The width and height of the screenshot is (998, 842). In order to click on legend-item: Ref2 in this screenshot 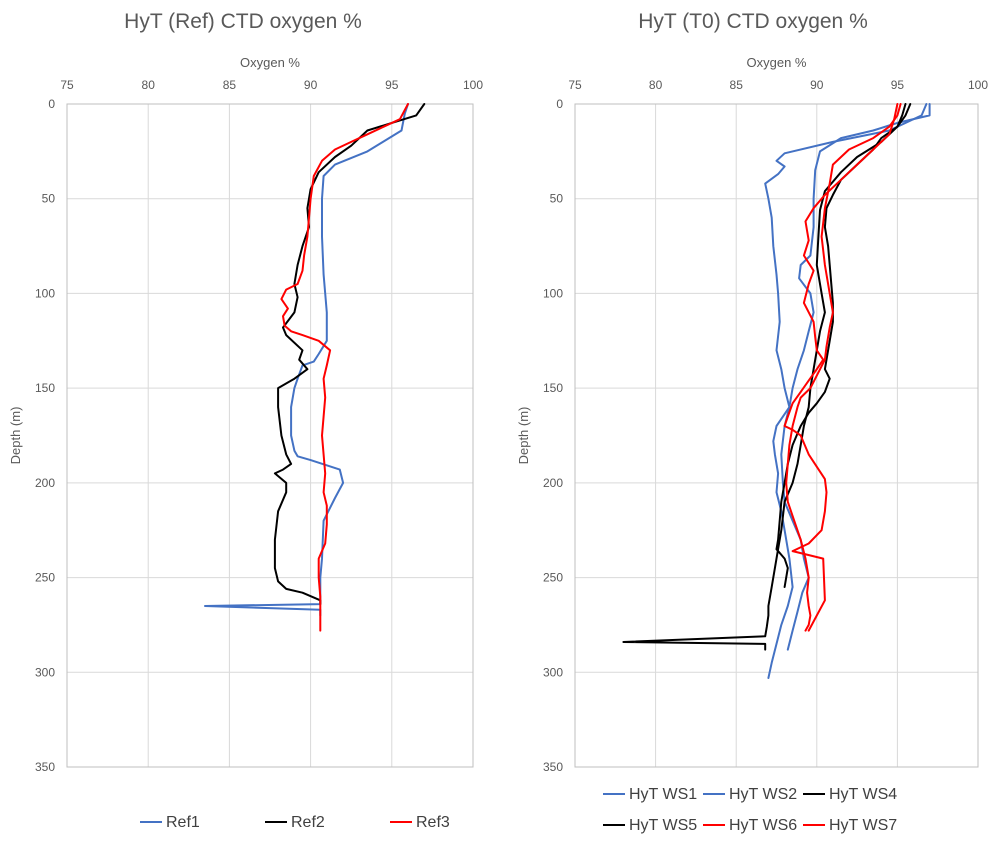, I will do `click(295, 822)`.